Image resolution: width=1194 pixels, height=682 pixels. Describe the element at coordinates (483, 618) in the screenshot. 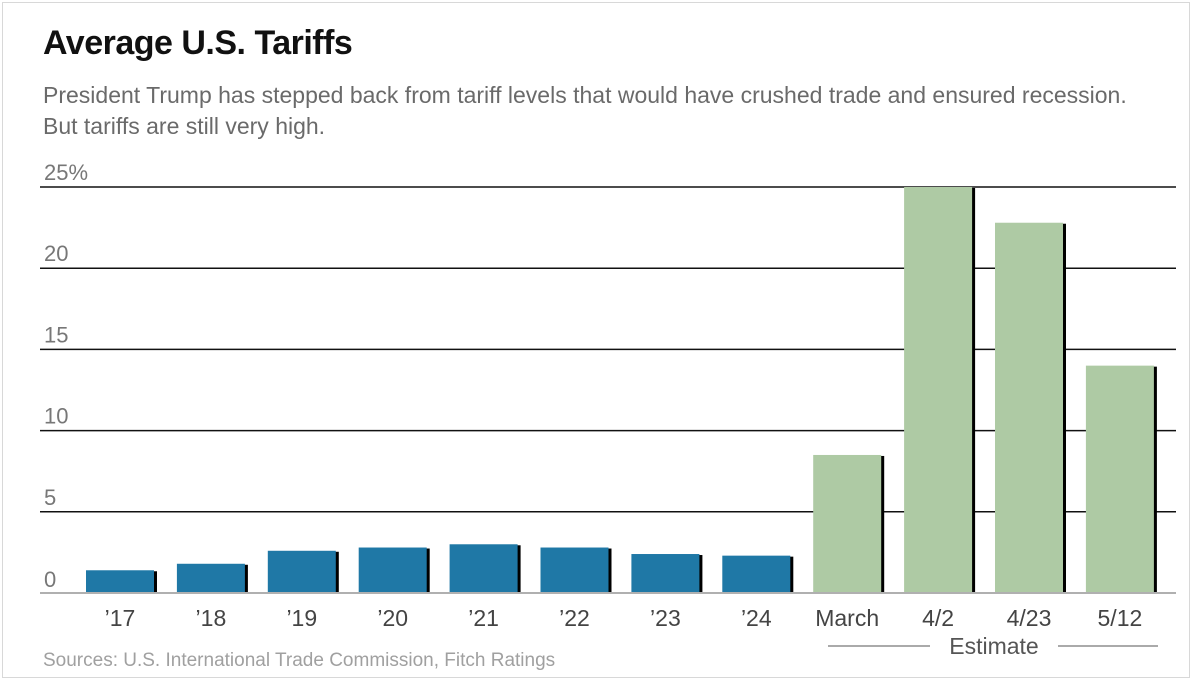

I see `x-tick-label: ’21` at that location.